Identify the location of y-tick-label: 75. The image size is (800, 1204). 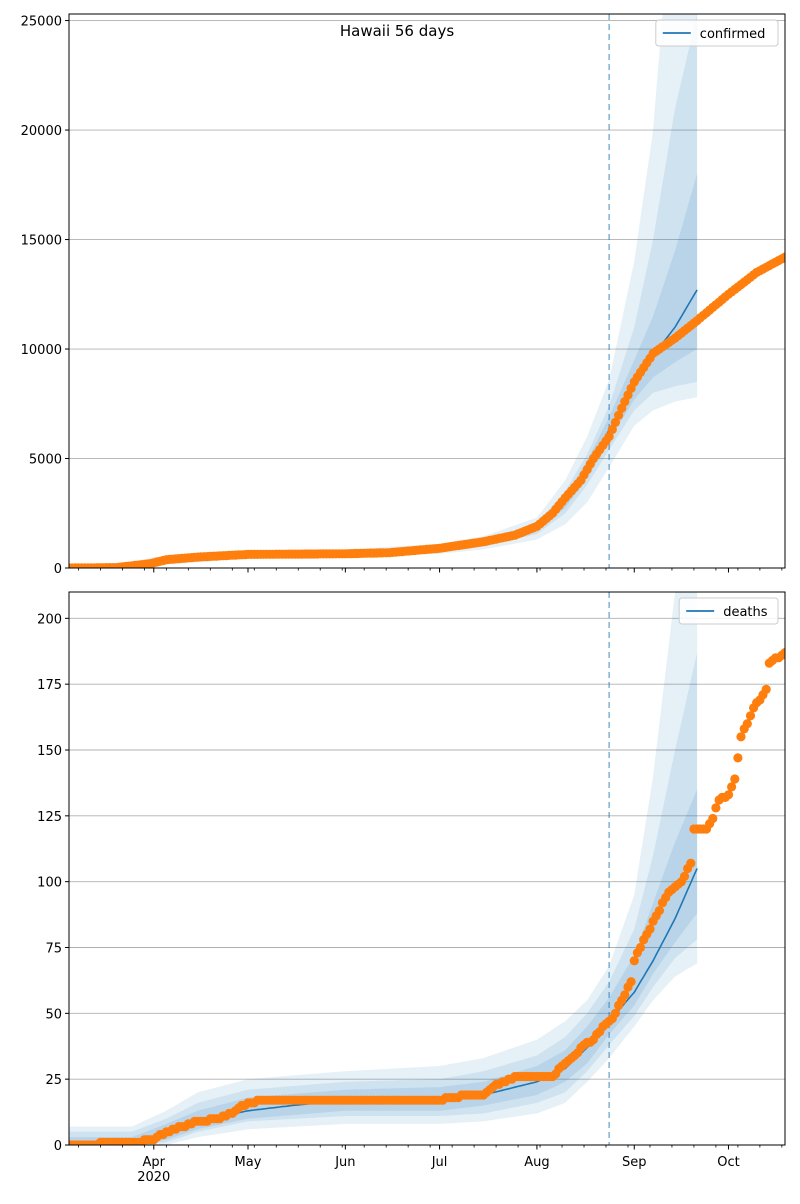
(53, 949).